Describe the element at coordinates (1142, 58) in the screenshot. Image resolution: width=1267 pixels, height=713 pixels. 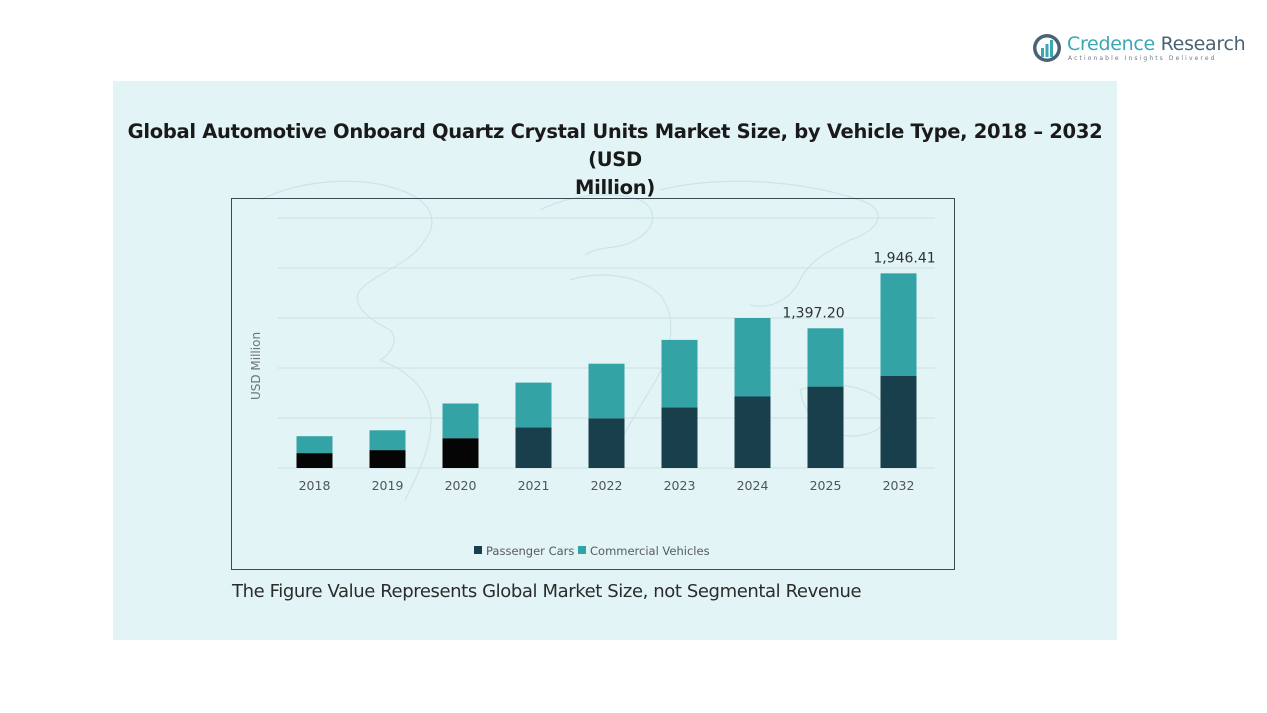
I see `brand-tagline: Actionable Insights Delivered` at that location.